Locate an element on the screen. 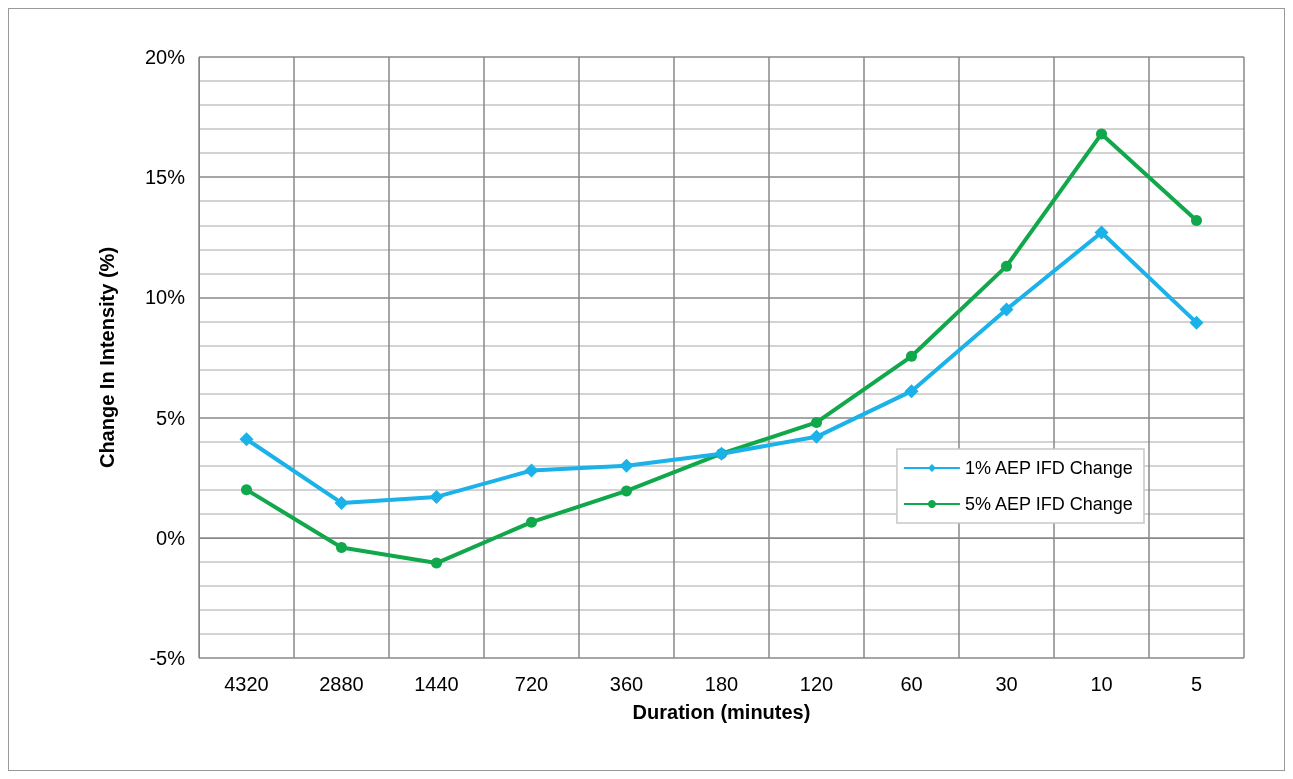 The image size is (1293, 779). legend-label: 5% AEP IFD Change is located at coordinates (1048, 504).